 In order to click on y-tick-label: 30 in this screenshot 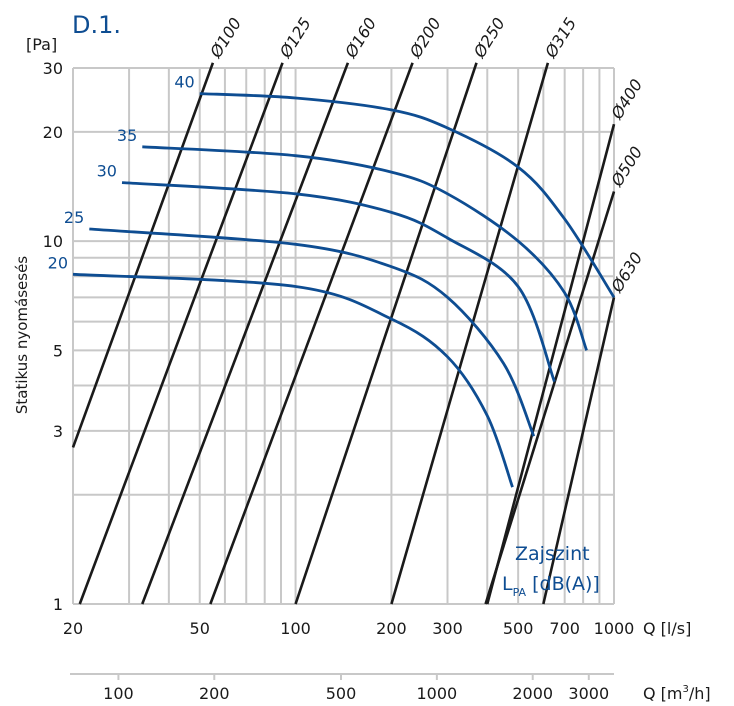, I will do `click(53, 68)`.